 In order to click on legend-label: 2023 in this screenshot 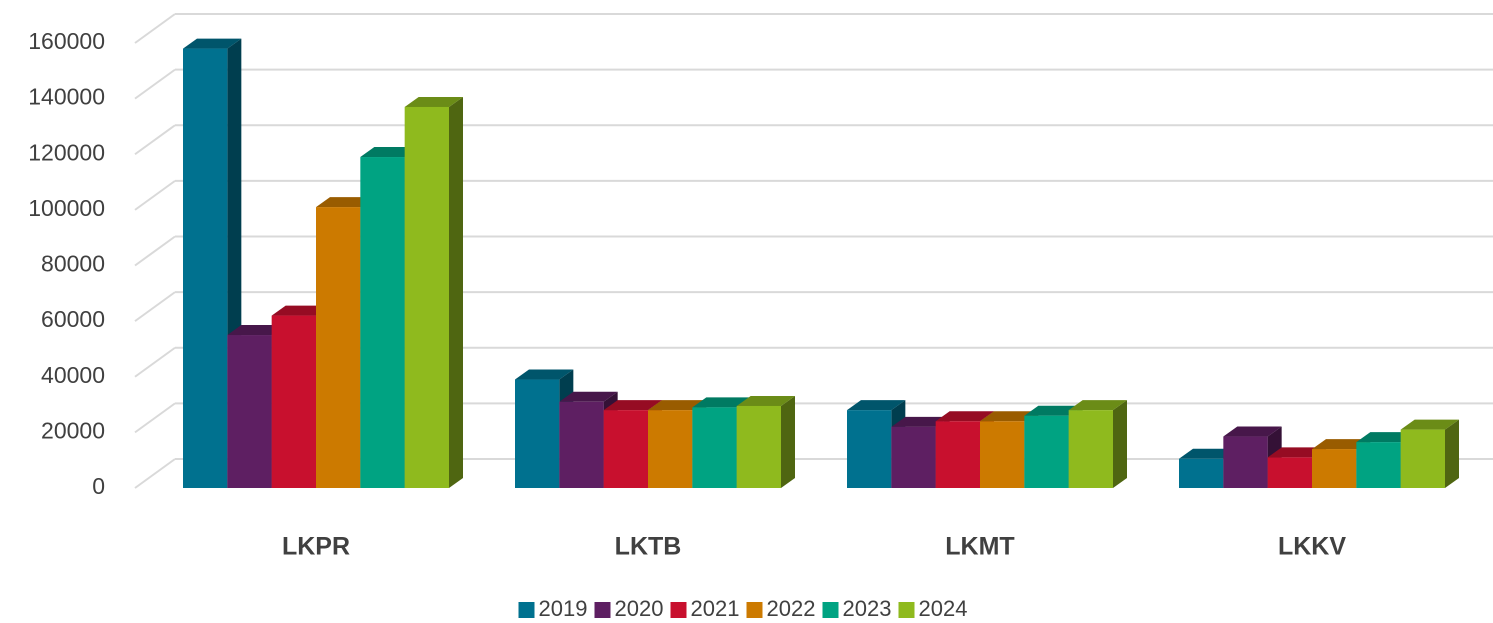, I will do `click(867, 608)`.